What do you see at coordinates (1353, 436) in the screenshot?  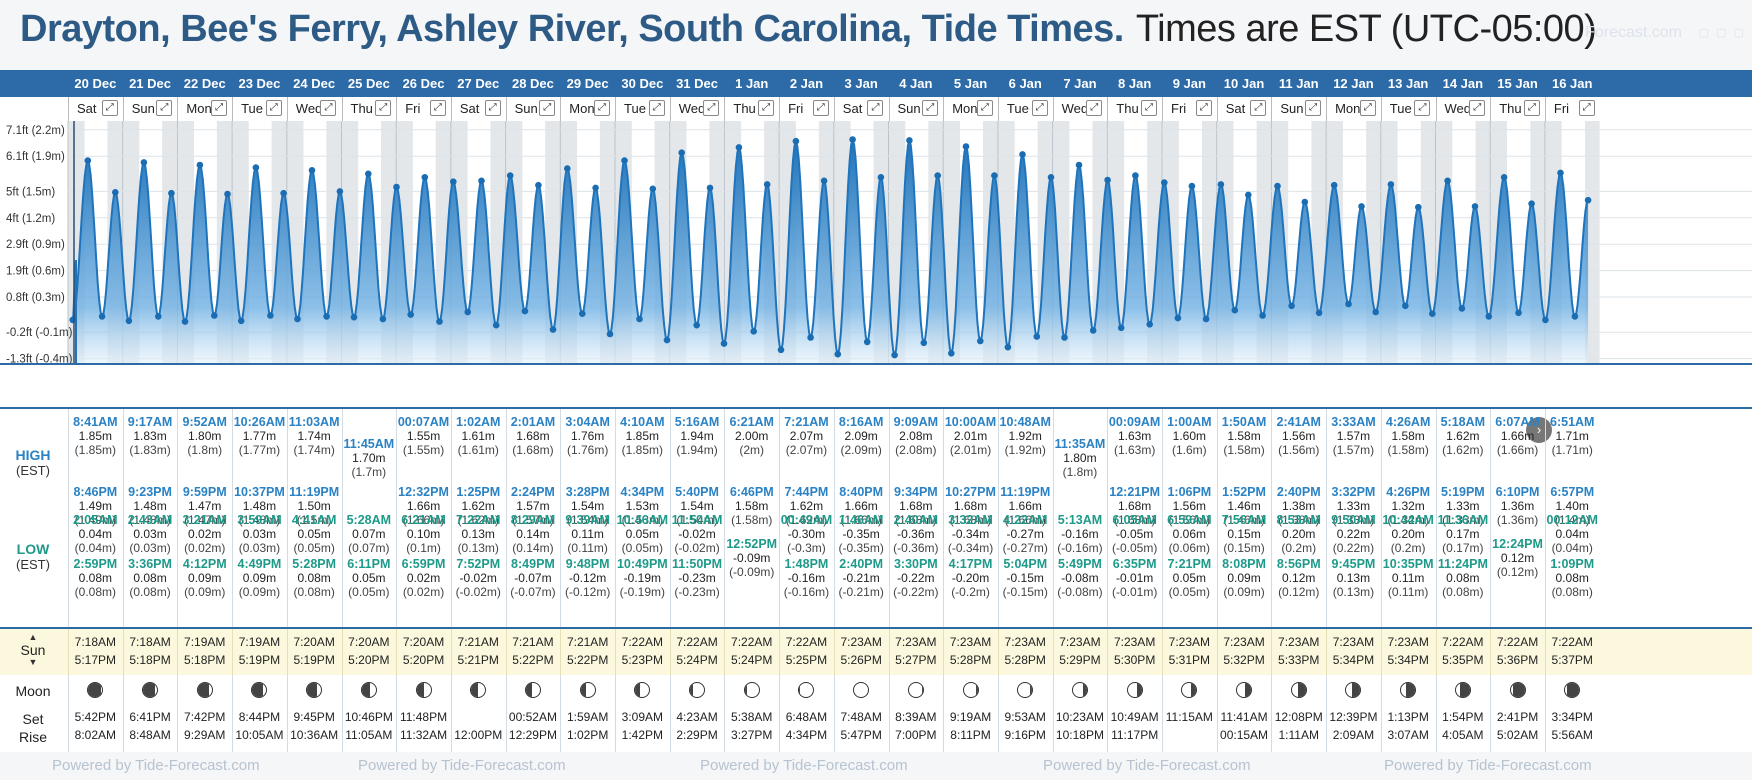 I see `high-tide-1-height: 1.57m` at bounding box center [1353, 436].